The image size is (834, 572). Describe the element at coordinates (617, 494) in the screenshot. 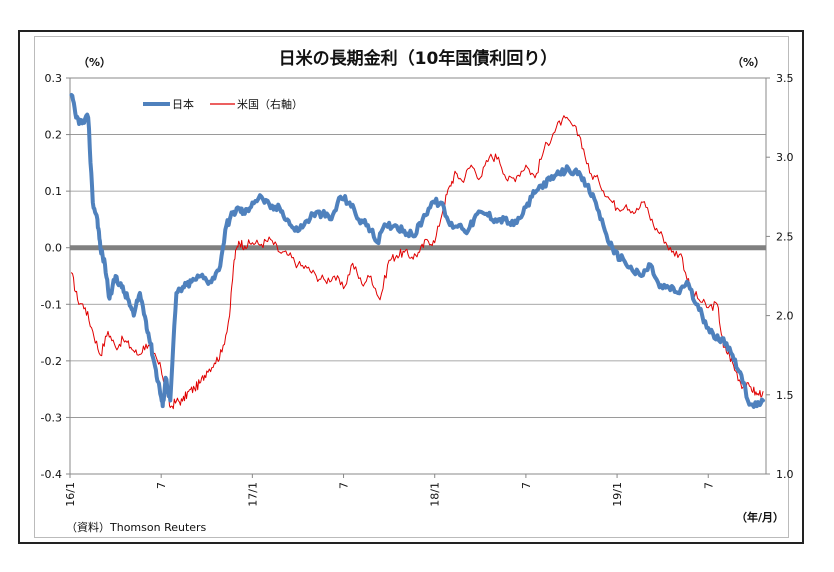

I see `x-tick-label: 19/1` at that location.